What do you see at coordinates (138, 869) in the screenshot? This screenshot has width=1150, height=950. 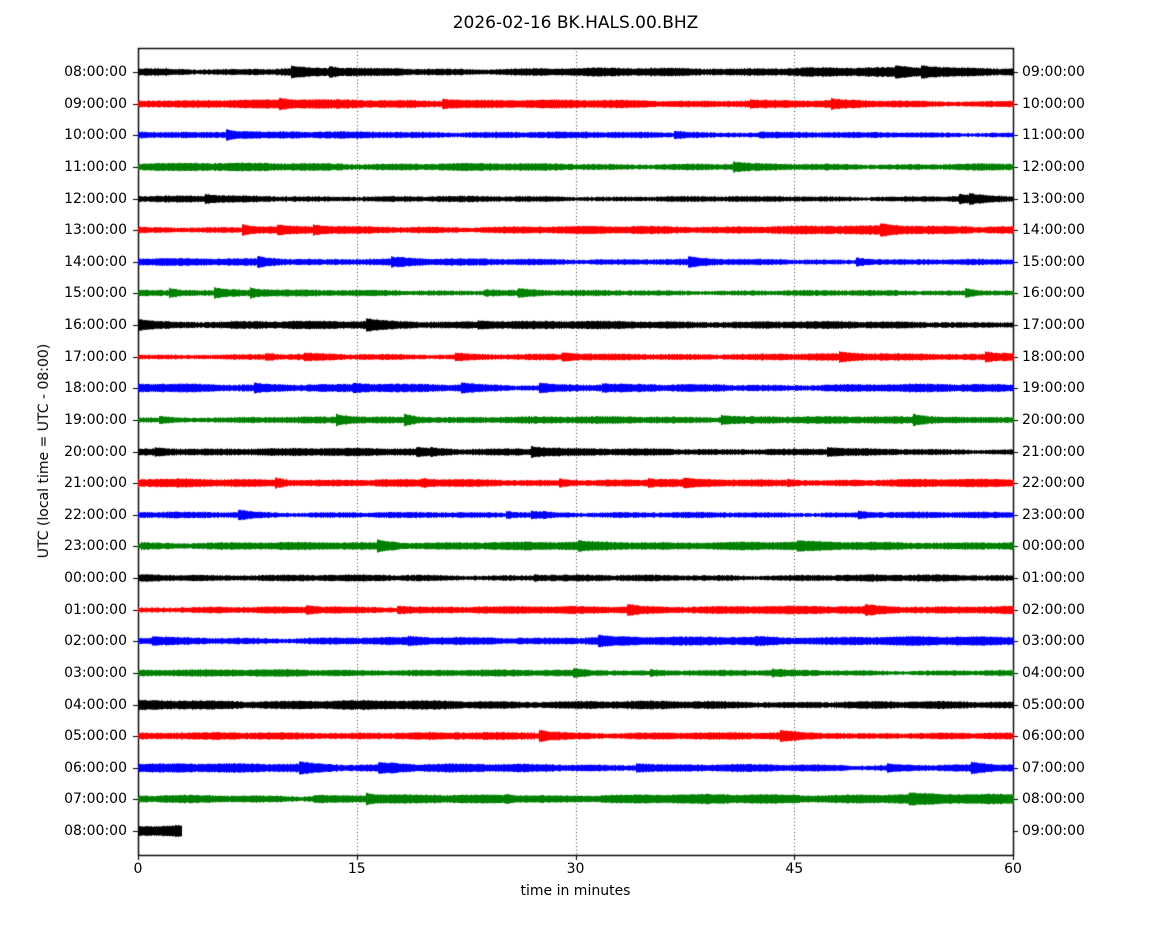 I see `x-tick-label: 0` at bounding box center [138, 869].